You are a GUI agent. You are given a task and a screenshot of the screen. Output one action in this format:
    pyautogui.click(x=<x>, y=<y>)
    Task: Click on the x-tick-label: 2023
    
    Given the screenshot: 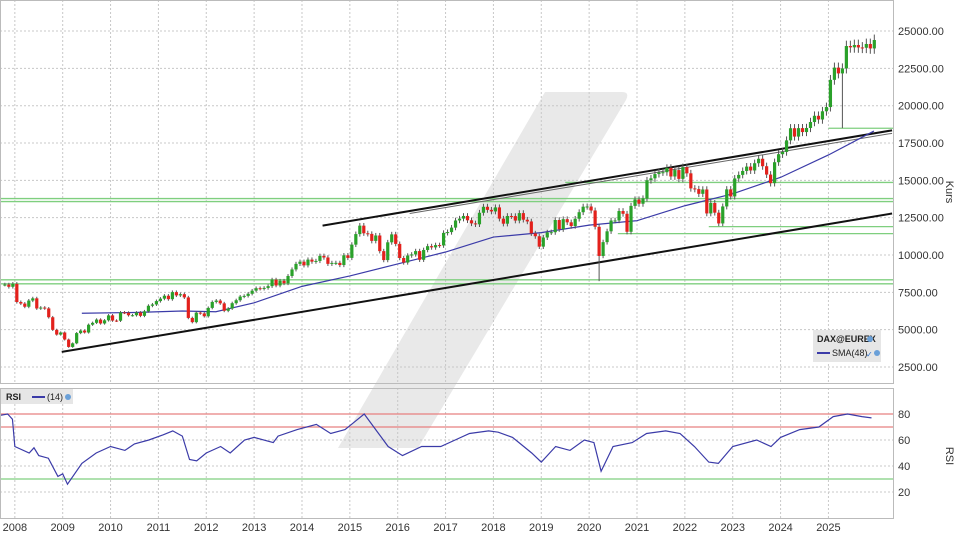 What is the action you would take?
    pyautogui.click(x=732, y=528)
    